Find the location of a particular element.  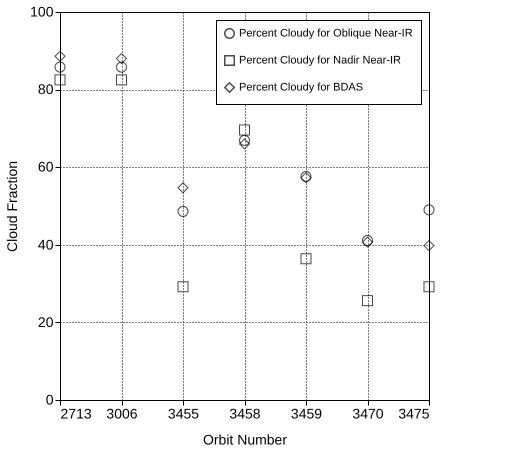

x-axis-title: Orbit Number is located at coordinates (245, 440).